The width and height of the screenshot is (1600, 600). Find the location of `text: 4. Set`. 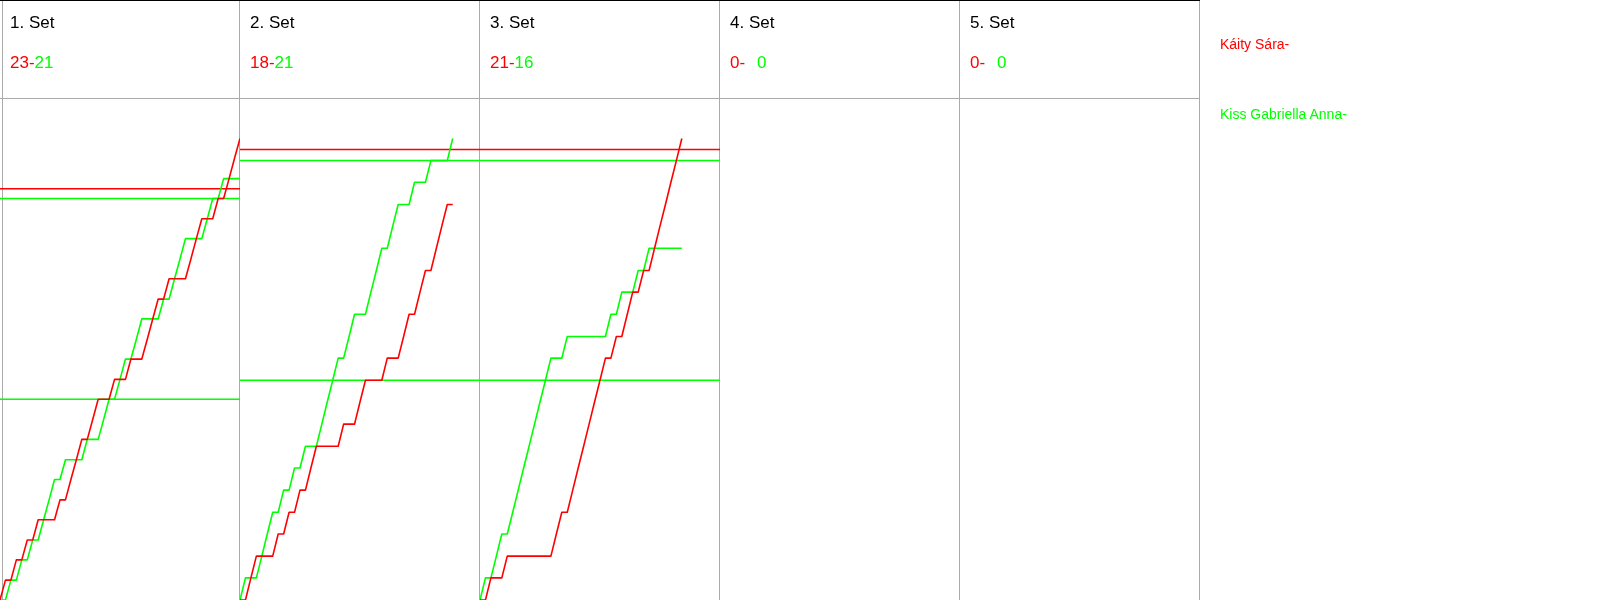

text: 4. Set is located at coordinates (752, 22).